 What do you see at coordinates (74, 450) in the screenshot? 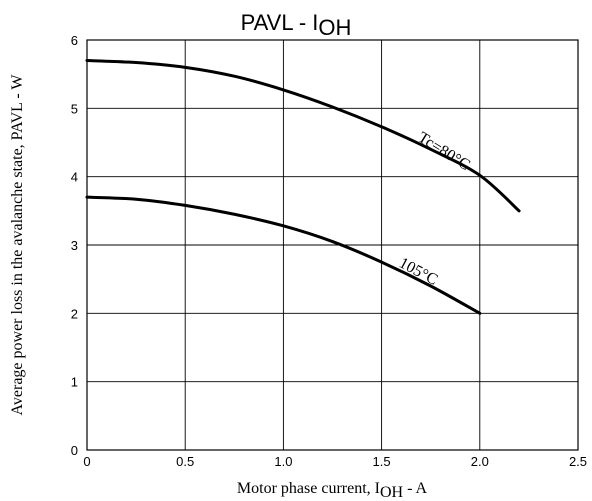
I see `y-tick-label: 0` at bounding box center [74, 450].